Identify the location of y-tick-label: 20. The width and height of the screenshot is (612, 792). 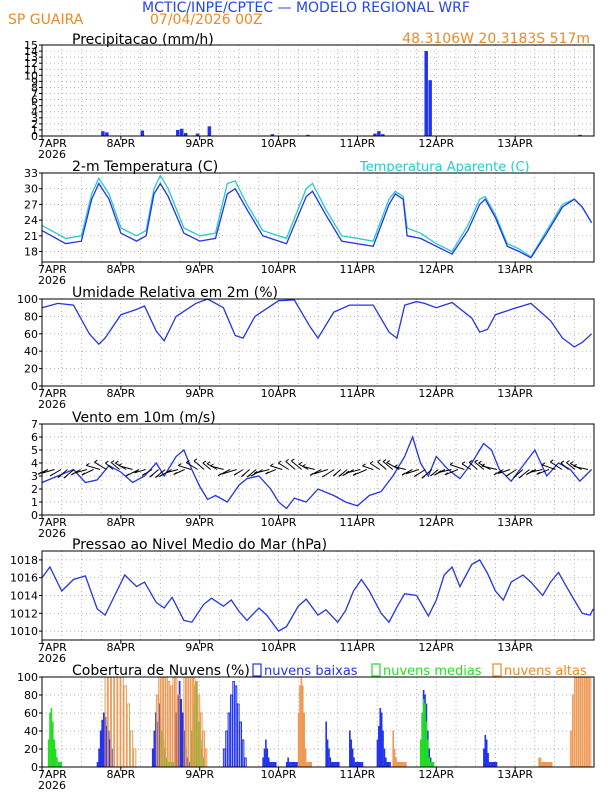
(31, 749).